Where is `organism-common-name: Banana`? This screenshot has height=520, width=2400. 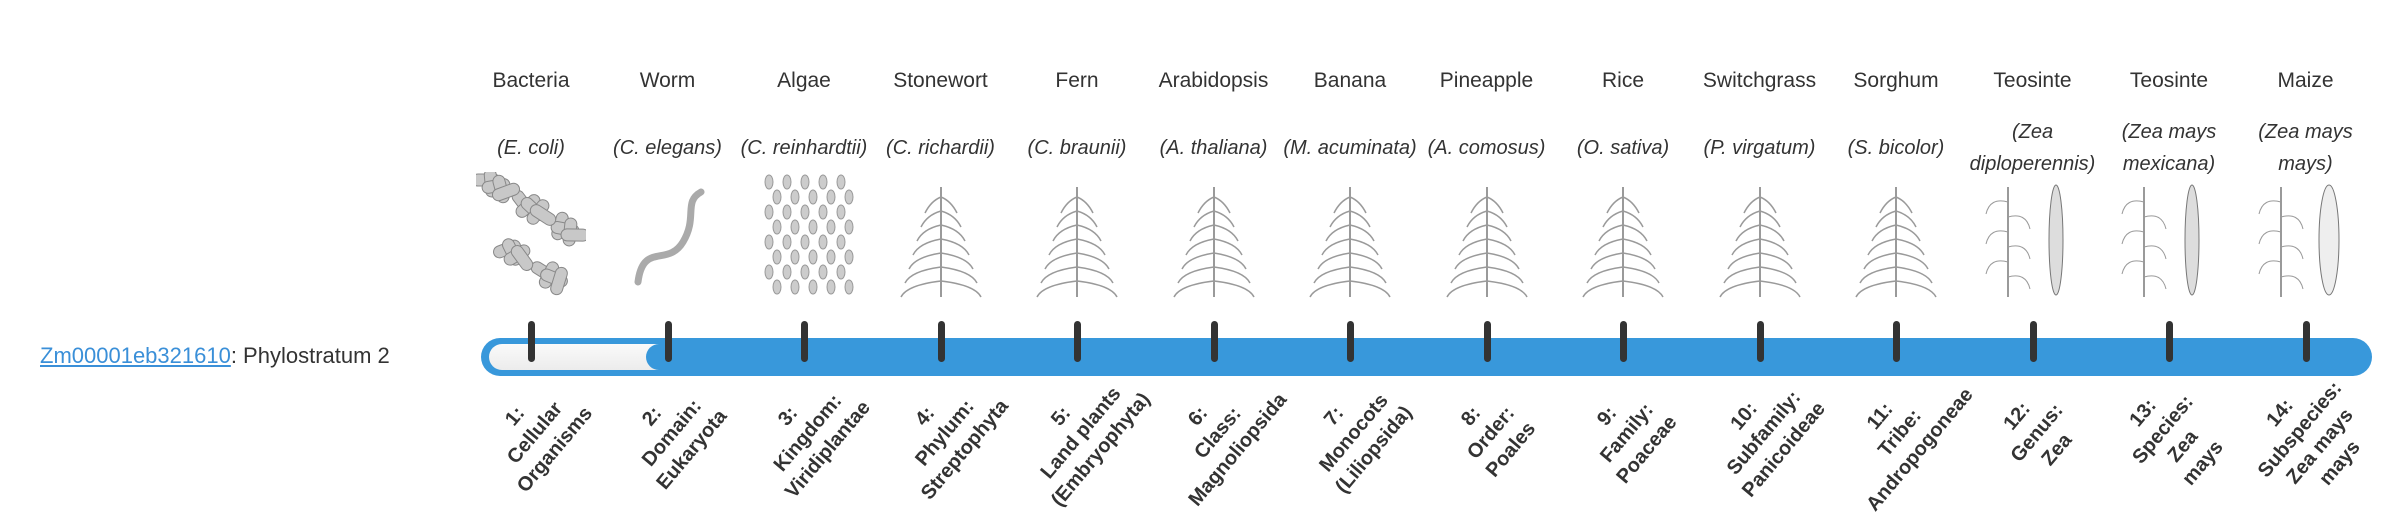 organism-common-name: Banana is located at coordinates (1350, 80).